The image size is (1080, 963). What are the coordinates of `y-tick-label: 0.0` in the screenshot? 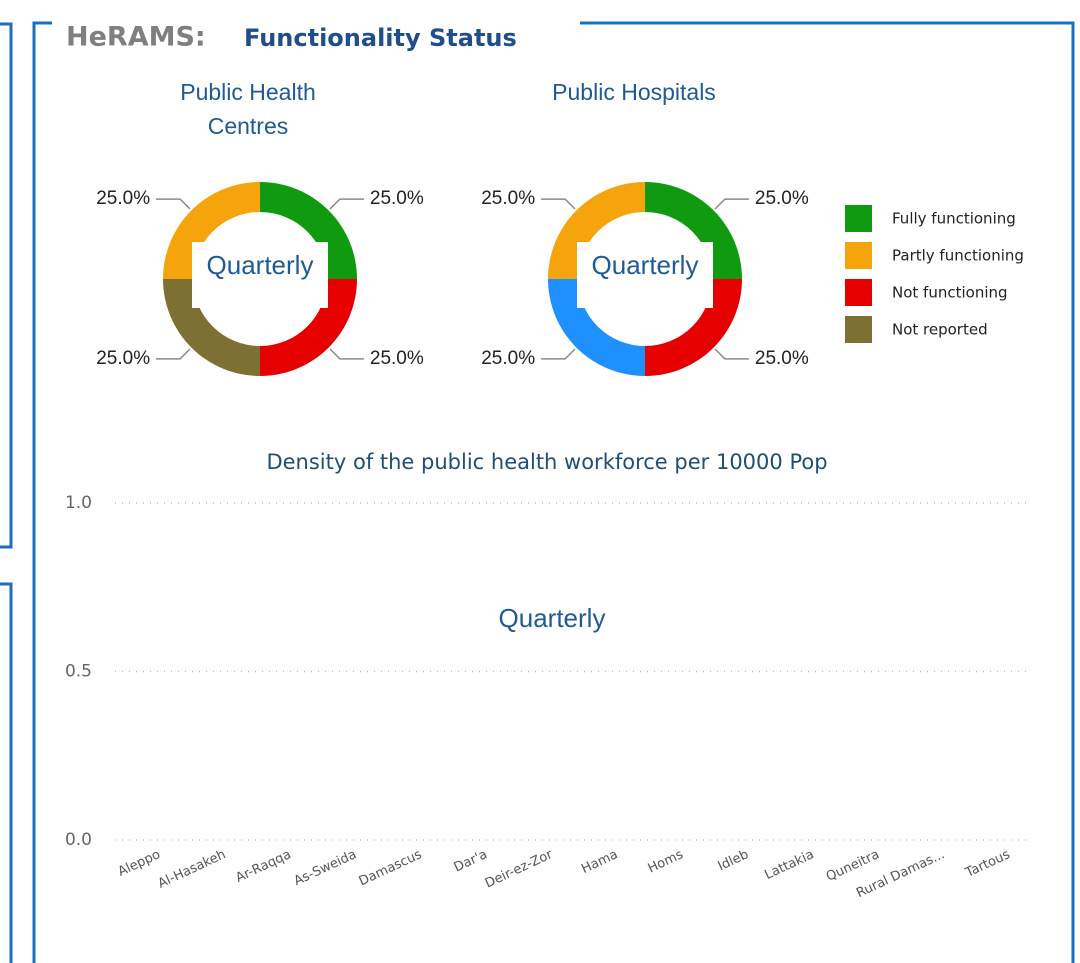 It's located at (78, 840).